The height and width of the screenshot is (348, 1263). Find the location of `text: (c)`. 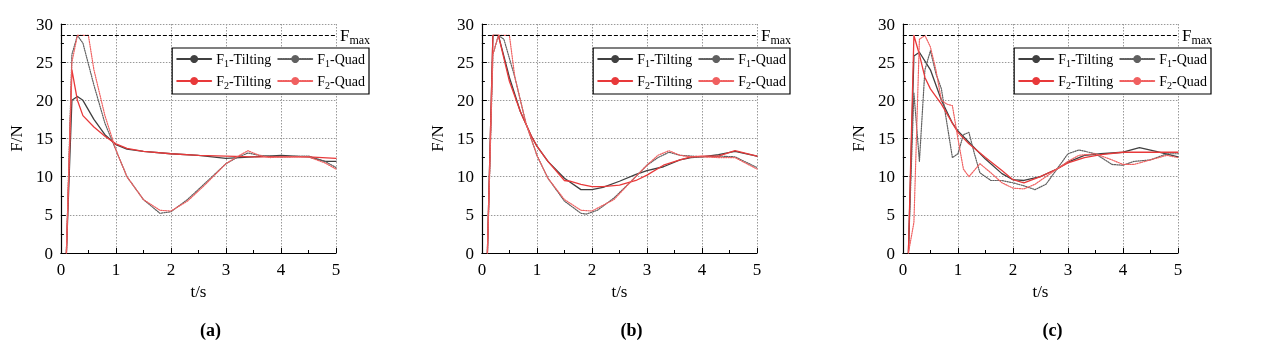

text: (c) is located at coordinates (1052, 330).